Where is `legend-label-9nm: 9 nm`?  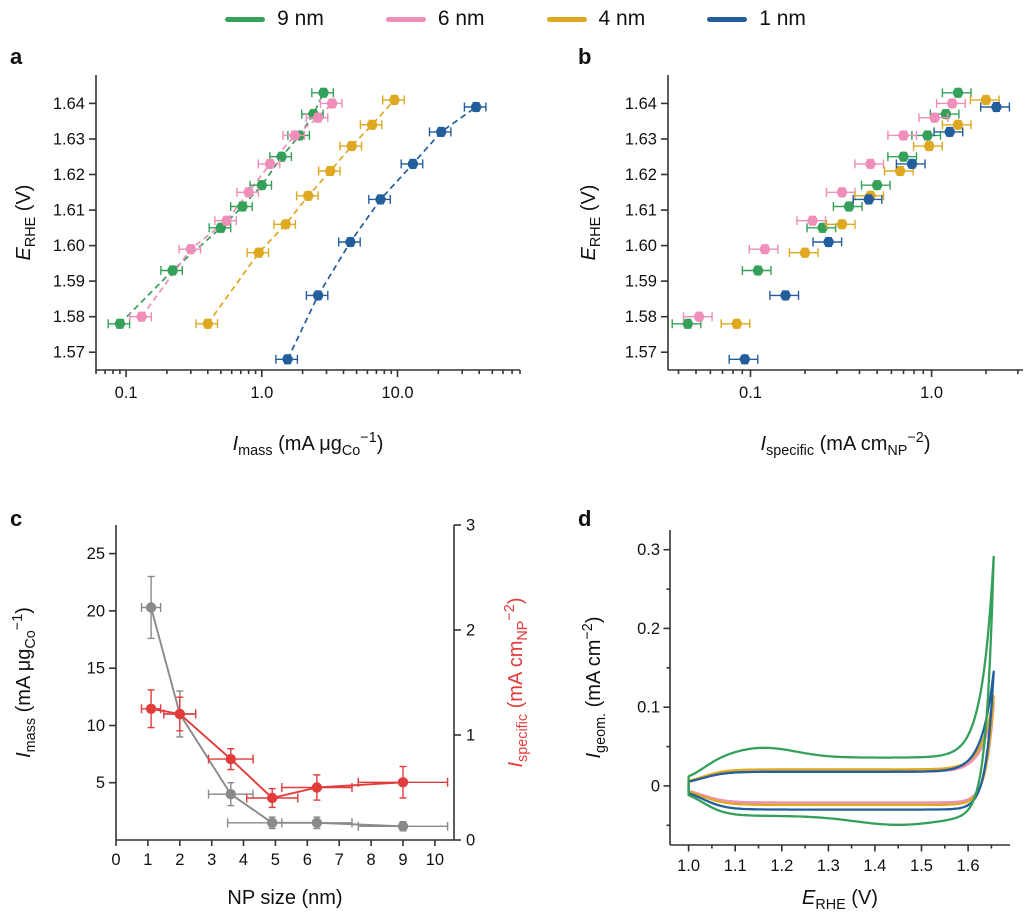
legend-label-9nm: 9 nm is located at coordinates (300, 18).